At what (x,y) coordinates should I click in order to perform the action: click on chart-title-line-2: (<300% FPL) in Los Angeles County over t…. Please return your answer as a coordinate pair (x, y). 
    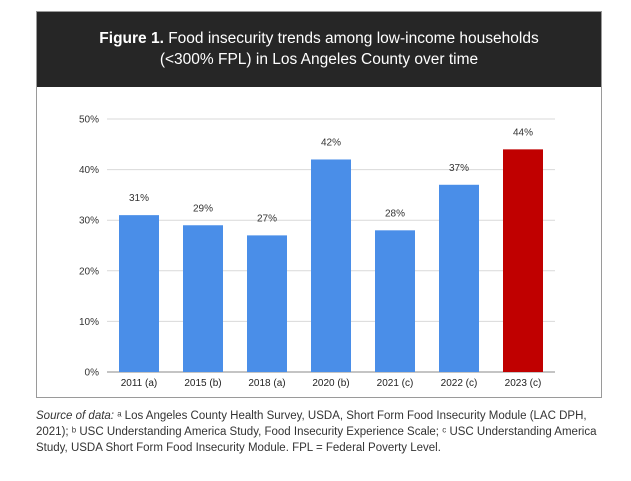
    Looking at the image, I should click on (319, 59).